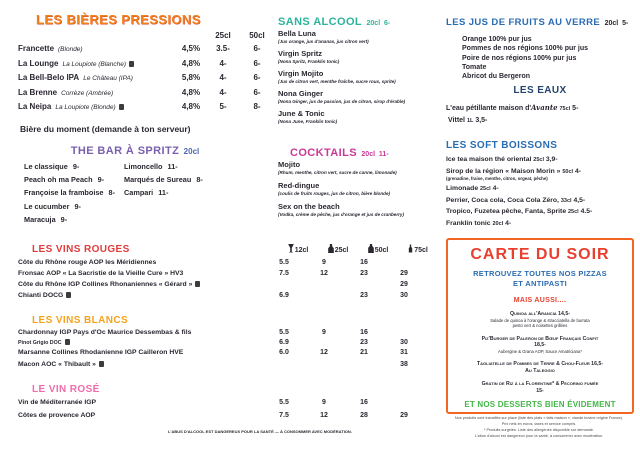 This screenshot has height=453, width=640. What do you see at coordinates (199, 180) in the screenshot?
I see `item-price: 8-` at bounding box center [199, 180].